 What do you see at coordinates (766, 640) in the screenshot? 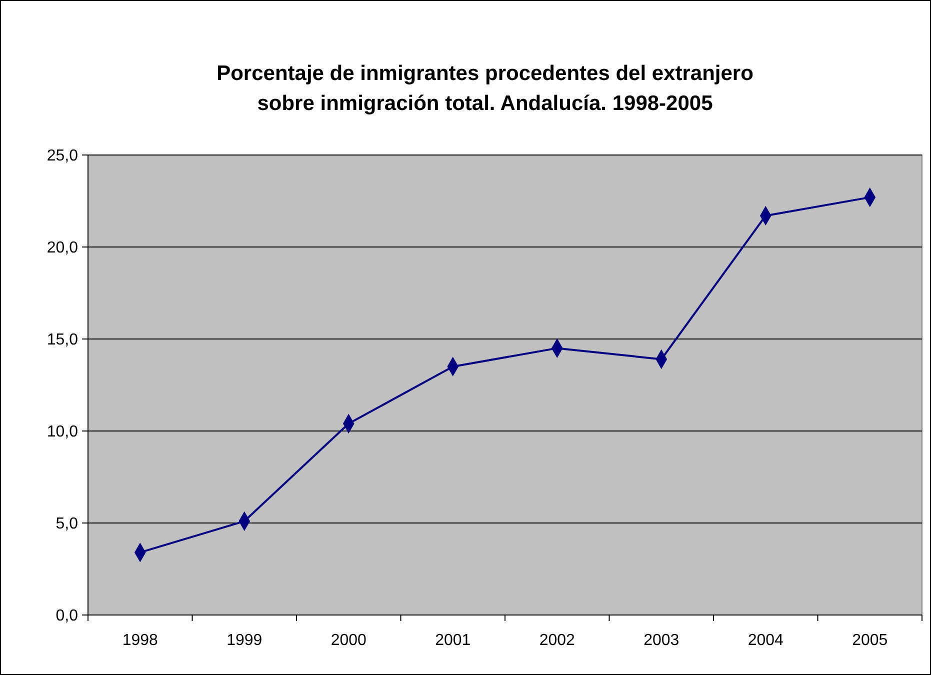
I see `x-tick-label: 2004` at bounding box center [766, 640].